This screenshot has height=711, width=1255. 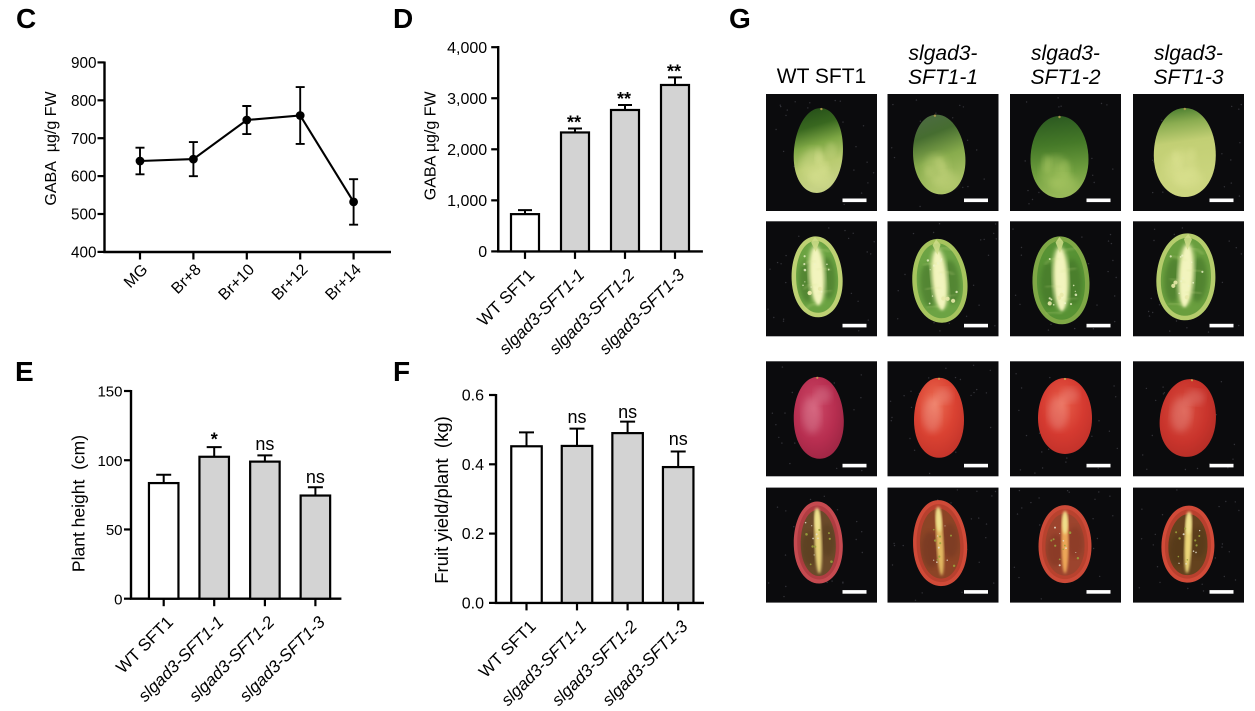 What do you see at coordinates (24, 371) in the screenshot?
I see `svg-text: E` at bounding box center [24, 371].